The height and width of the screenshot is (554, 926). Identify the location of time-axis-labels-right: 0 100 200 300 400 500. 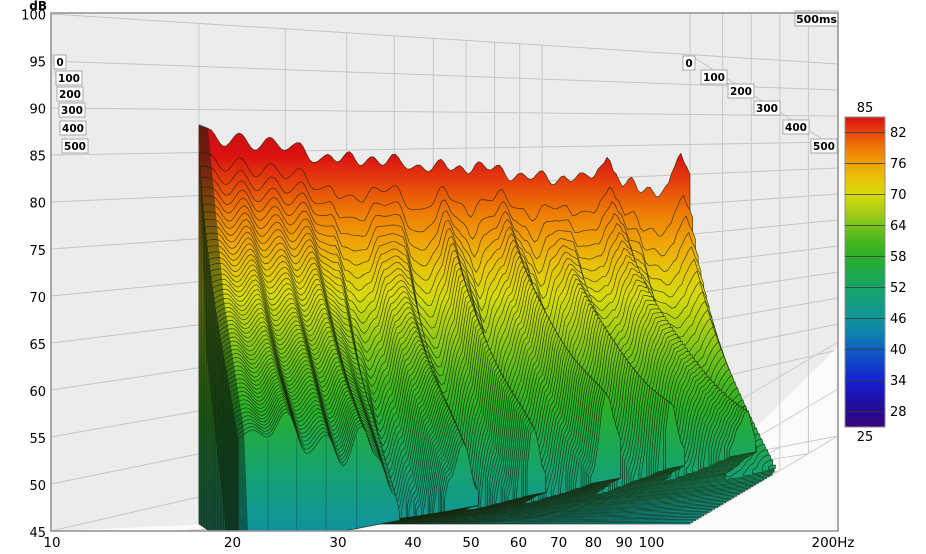
(760, 104).